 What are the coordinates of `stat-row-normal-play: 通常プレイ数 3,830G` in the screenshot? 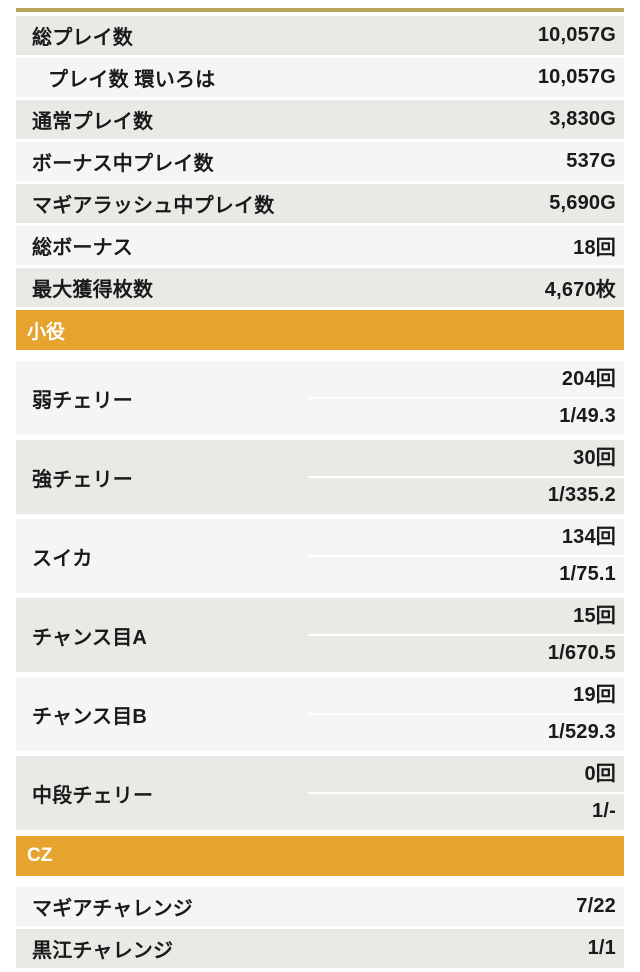 It's located at (320, 119).